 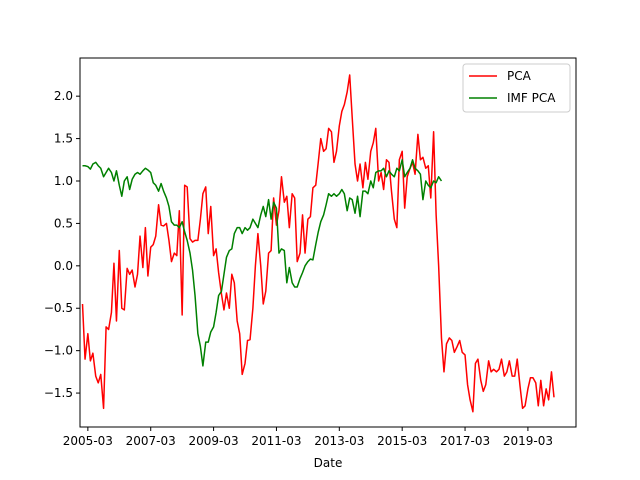 I want to click on x-tick-label: 2011-03, so click(x=276, y=441).